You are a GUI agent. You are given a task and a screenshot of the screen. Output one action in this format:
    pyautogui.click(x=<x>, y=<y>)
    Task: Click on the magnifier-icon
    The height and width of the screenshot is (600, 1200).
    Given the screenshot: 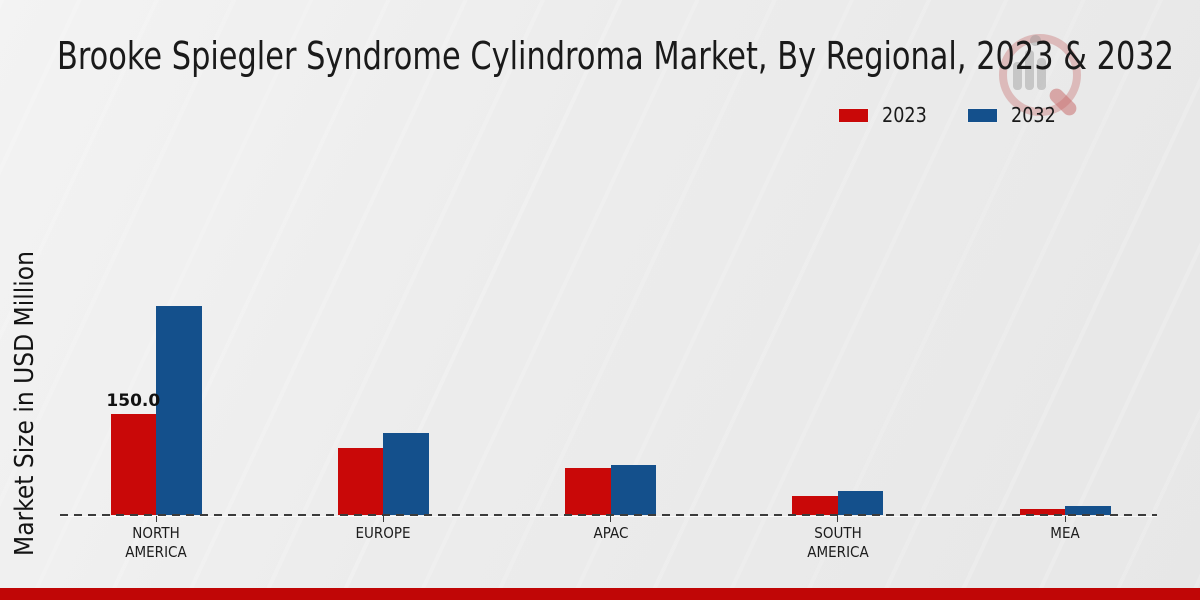 What is the action you would take?
    pyautogui.click(x=1040, y=75)
    